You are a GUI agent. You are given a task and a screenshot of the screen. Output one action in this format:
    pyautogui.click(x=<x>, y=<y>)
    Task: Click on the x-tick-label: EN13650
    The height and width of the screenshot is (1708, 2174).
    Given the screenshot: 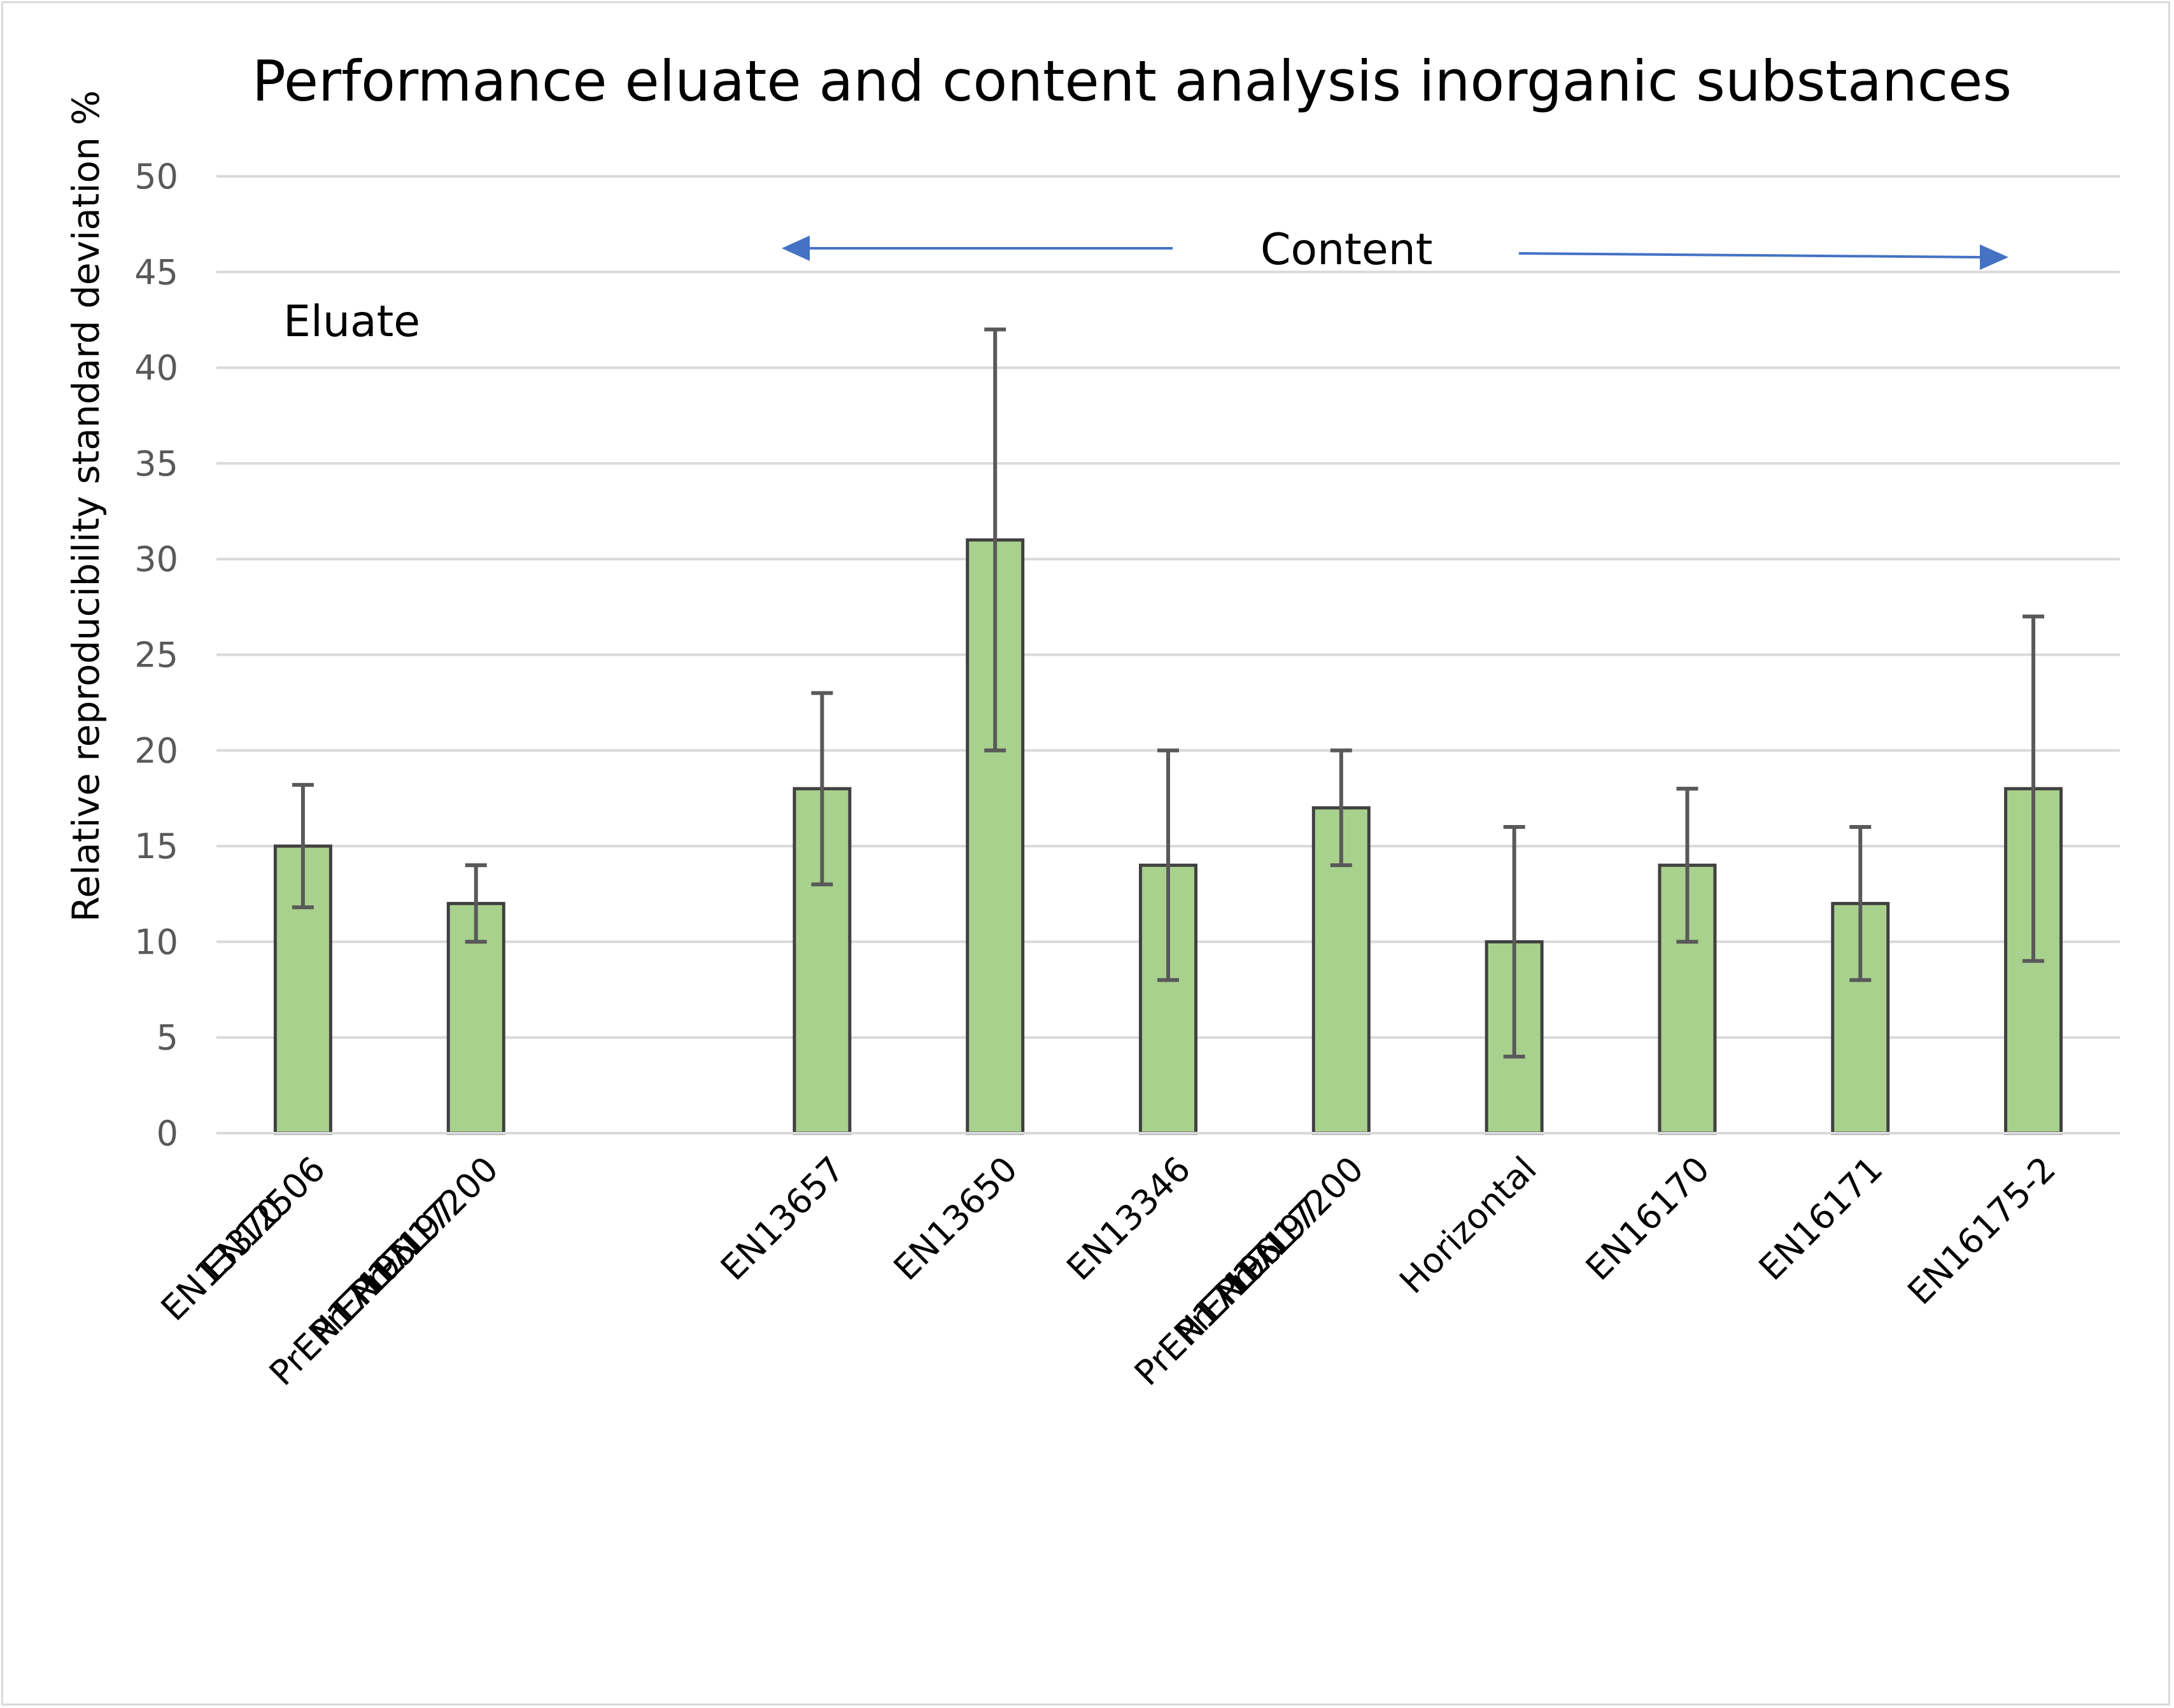 What is the action you would take?
    pyautogui.click(x=956, y=1218)
    